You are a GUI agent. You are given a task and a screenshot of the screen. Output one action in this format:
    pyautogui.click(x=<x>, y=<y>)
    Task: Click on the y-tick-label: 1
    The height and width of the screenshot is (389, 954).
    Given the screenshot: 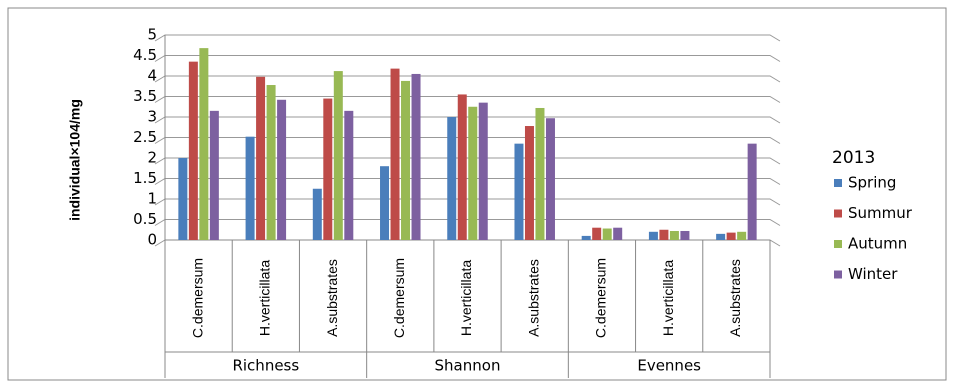 What is the action you would take?
    pyautogui.click(x=152, y=199)
    